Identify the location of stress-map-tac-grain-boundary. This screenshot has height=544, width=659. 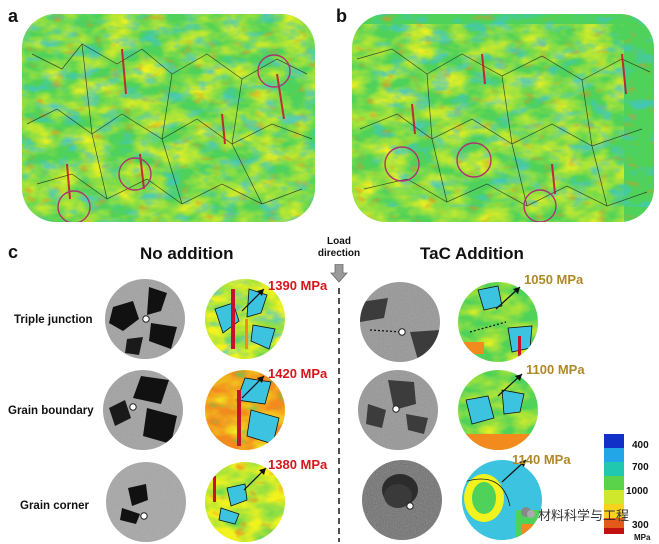
(498, 410).